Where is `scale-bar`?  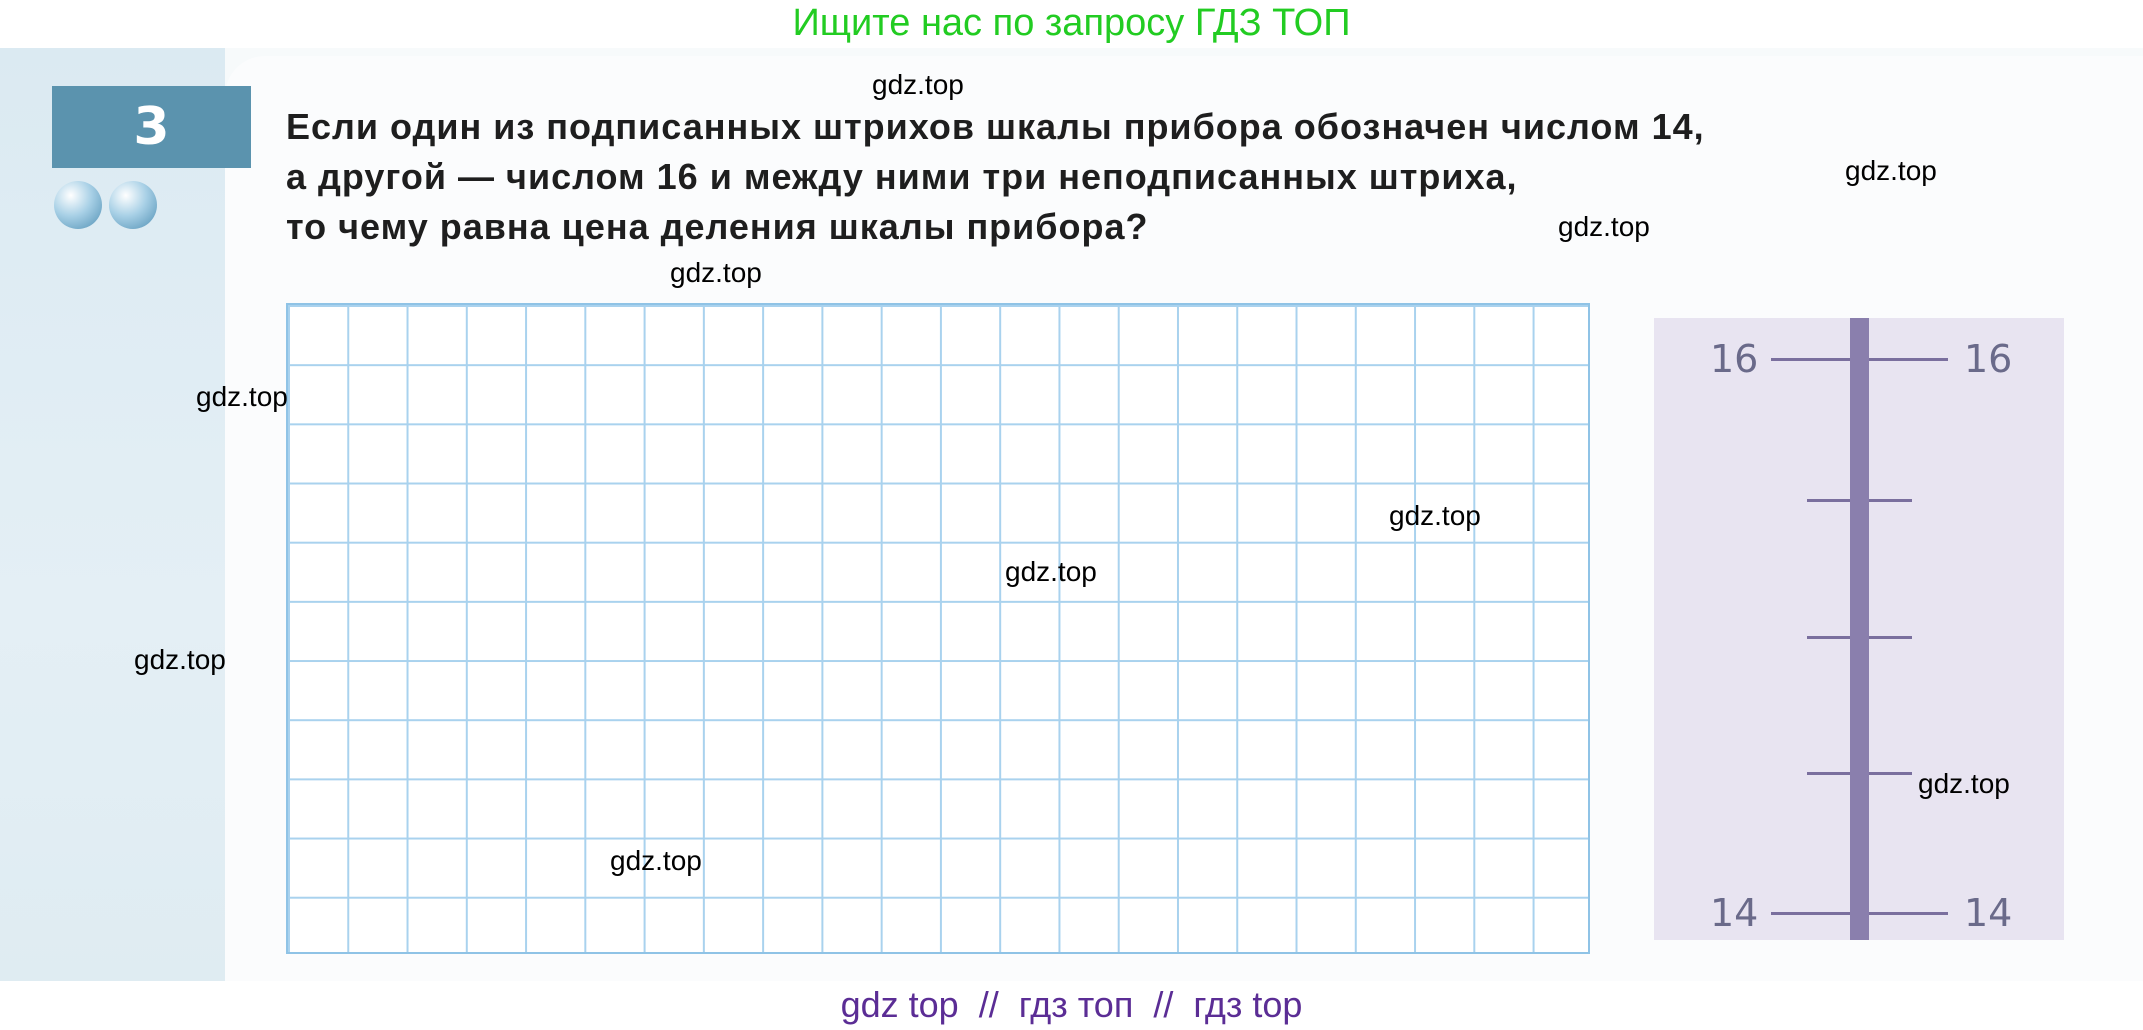
scale-bar is located at coordinates (1859, 629).